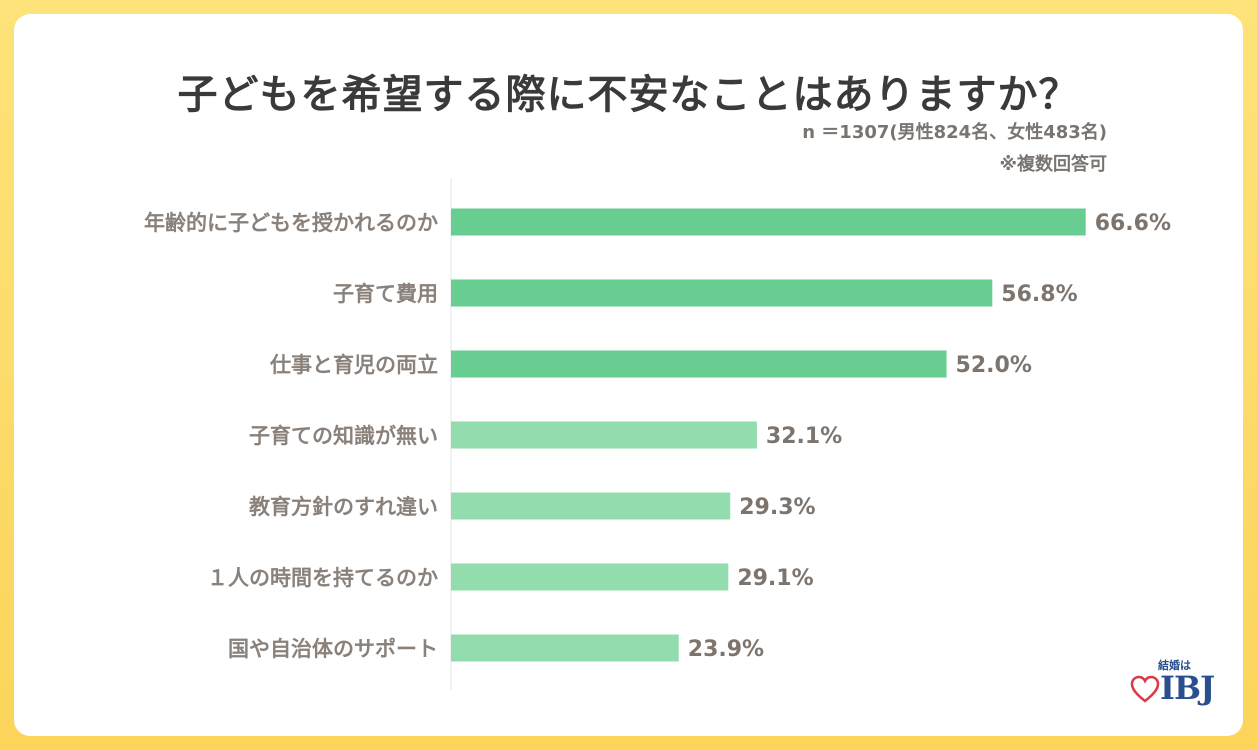 The width and height of the screenshot is (1257, 750). I want to click on ibj-logo: 結婚は IBJ, so click(1175, 685).